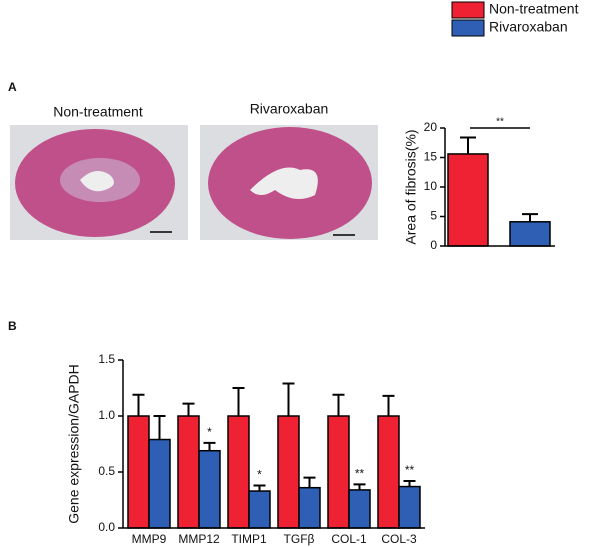 This screenshot has height=547, width=600. Describe the element at coordinates (431, 157) in the screenshot. I see `y-tick-label: 15` at that location.